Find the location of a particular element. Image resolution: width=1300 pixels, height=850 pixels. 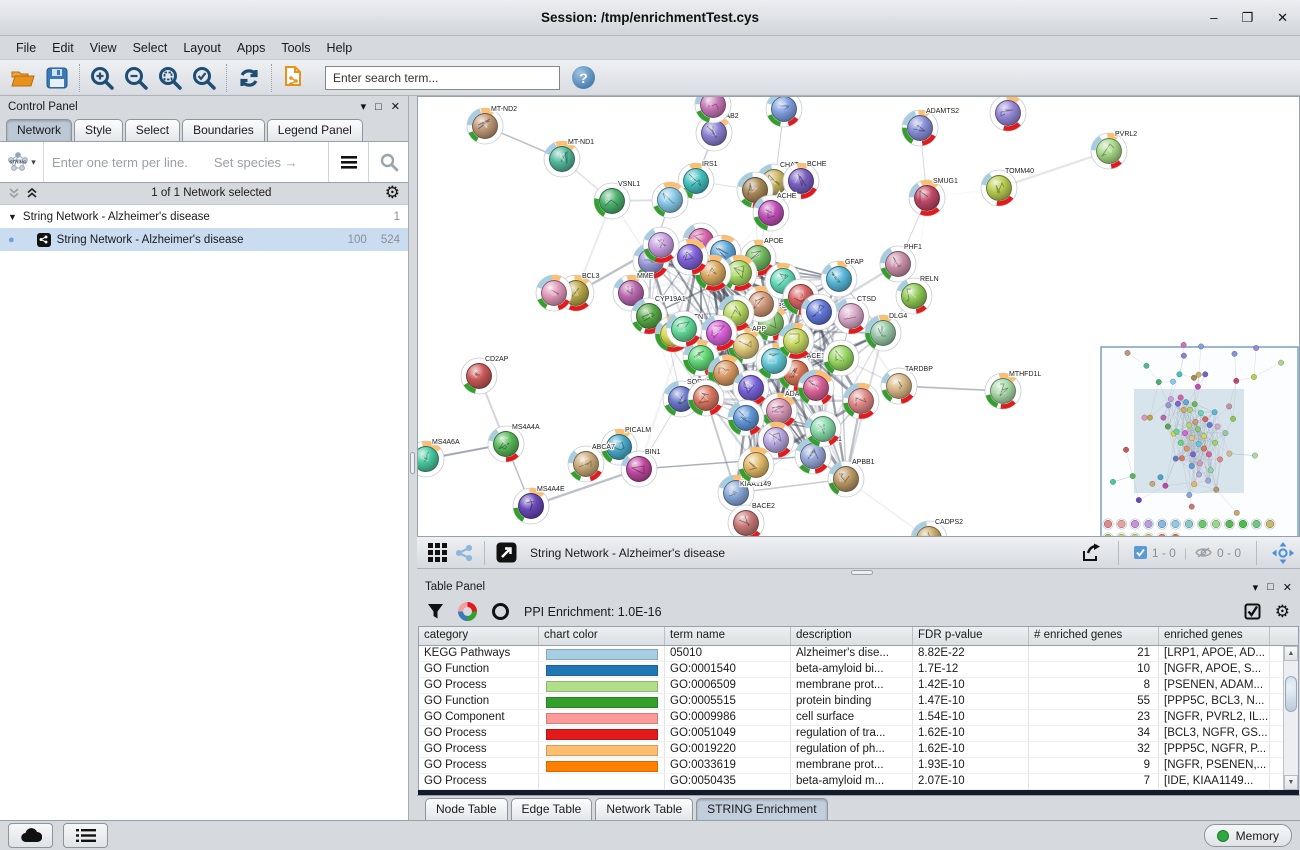

string-query-input: Enter one term per line. Set species → is located at coordinates (186, 162).